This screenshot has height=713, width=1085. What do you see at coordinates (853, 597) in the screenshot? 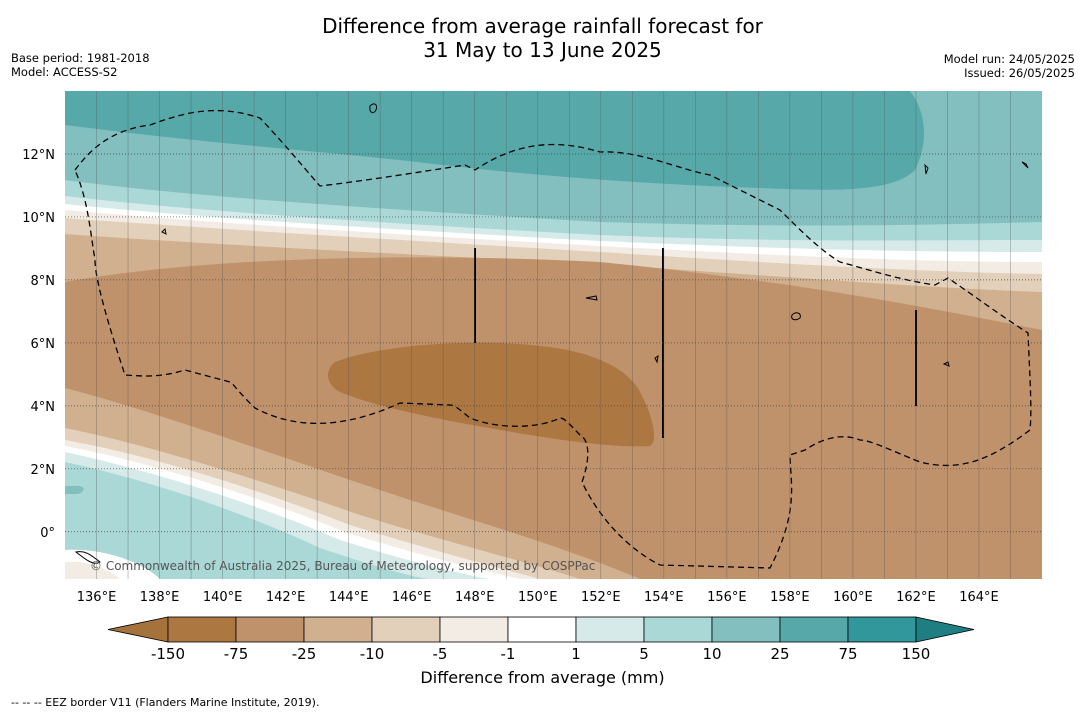
I see `longitude-label: 160°E` at bounding box center [853, 597].